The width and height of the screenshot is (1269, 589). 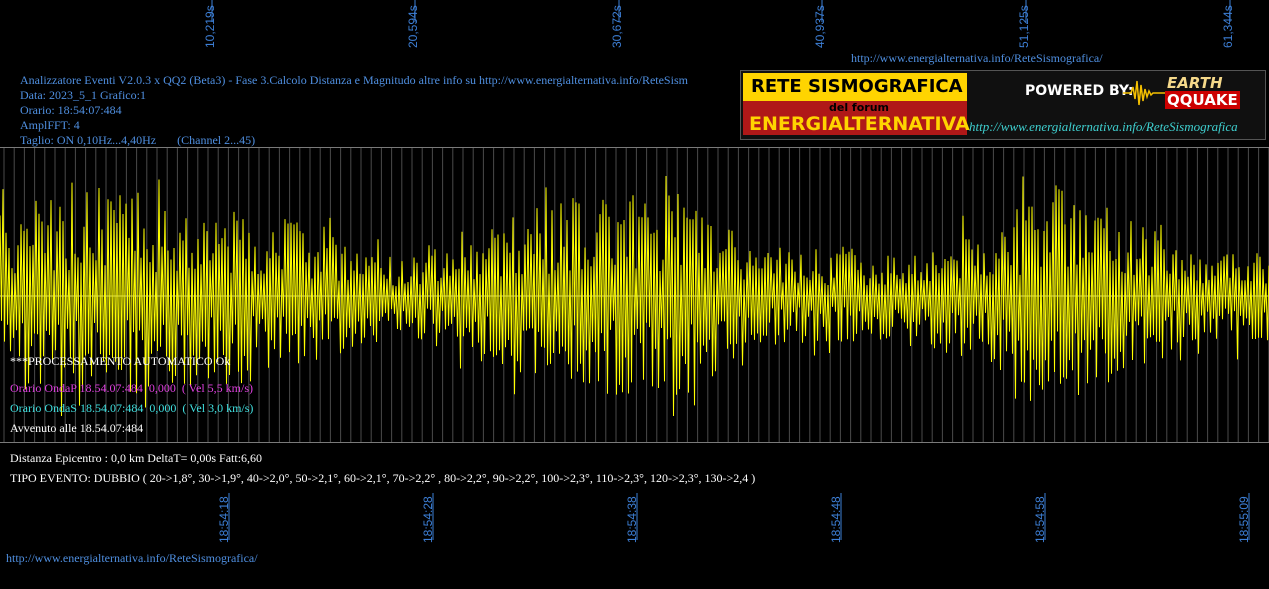 What do you see at coordinates (836, 519) in the screenshot?
I see `bottom-axis-label: 18:54:48` at bounding box center [836, 519].